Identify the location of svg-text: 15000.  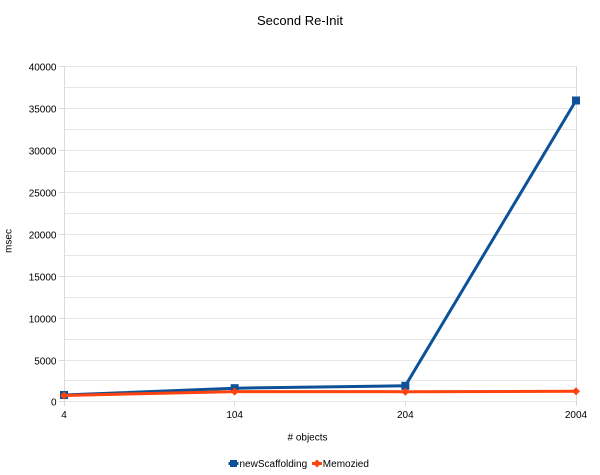
(43, 278).